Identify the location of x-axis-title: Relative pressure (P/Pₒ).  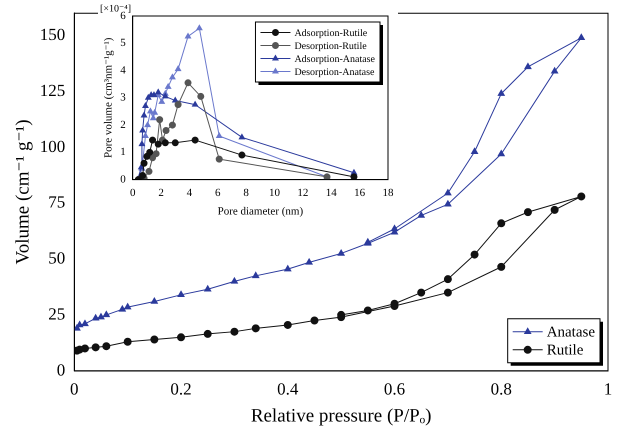
(341, 416).